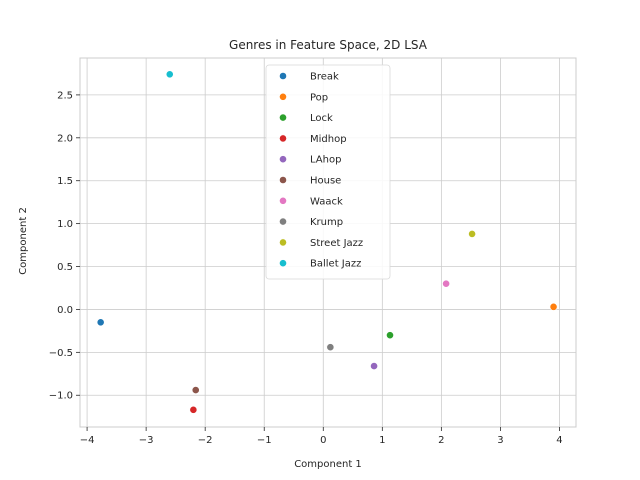 The height and width of the screenshot is (480, 640). Describe the element at coordinates (328, 139) in the screenshot. I see `legend-label-midhop: Midhop` at that location.